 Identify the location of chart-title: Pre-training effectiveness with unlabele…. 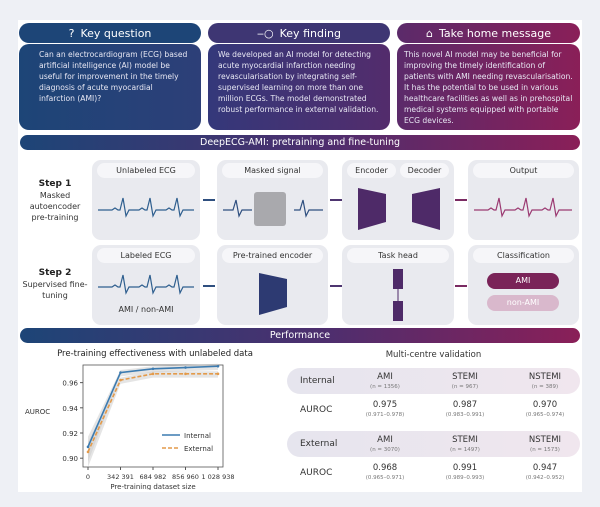
(155, 354).